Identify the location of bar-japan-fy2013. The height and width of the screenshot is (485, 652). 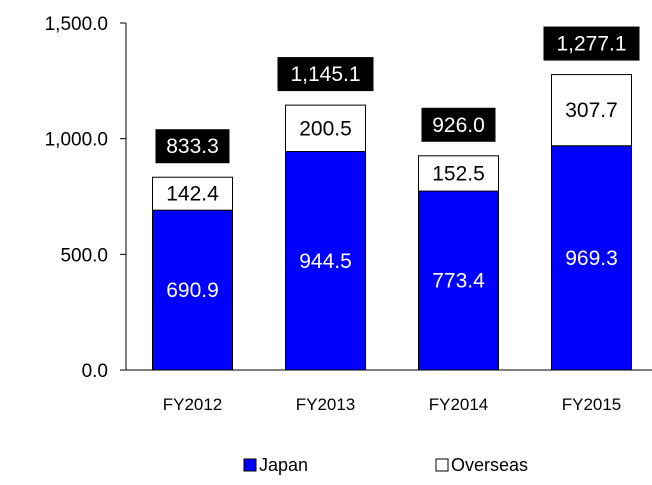
(325, 261).